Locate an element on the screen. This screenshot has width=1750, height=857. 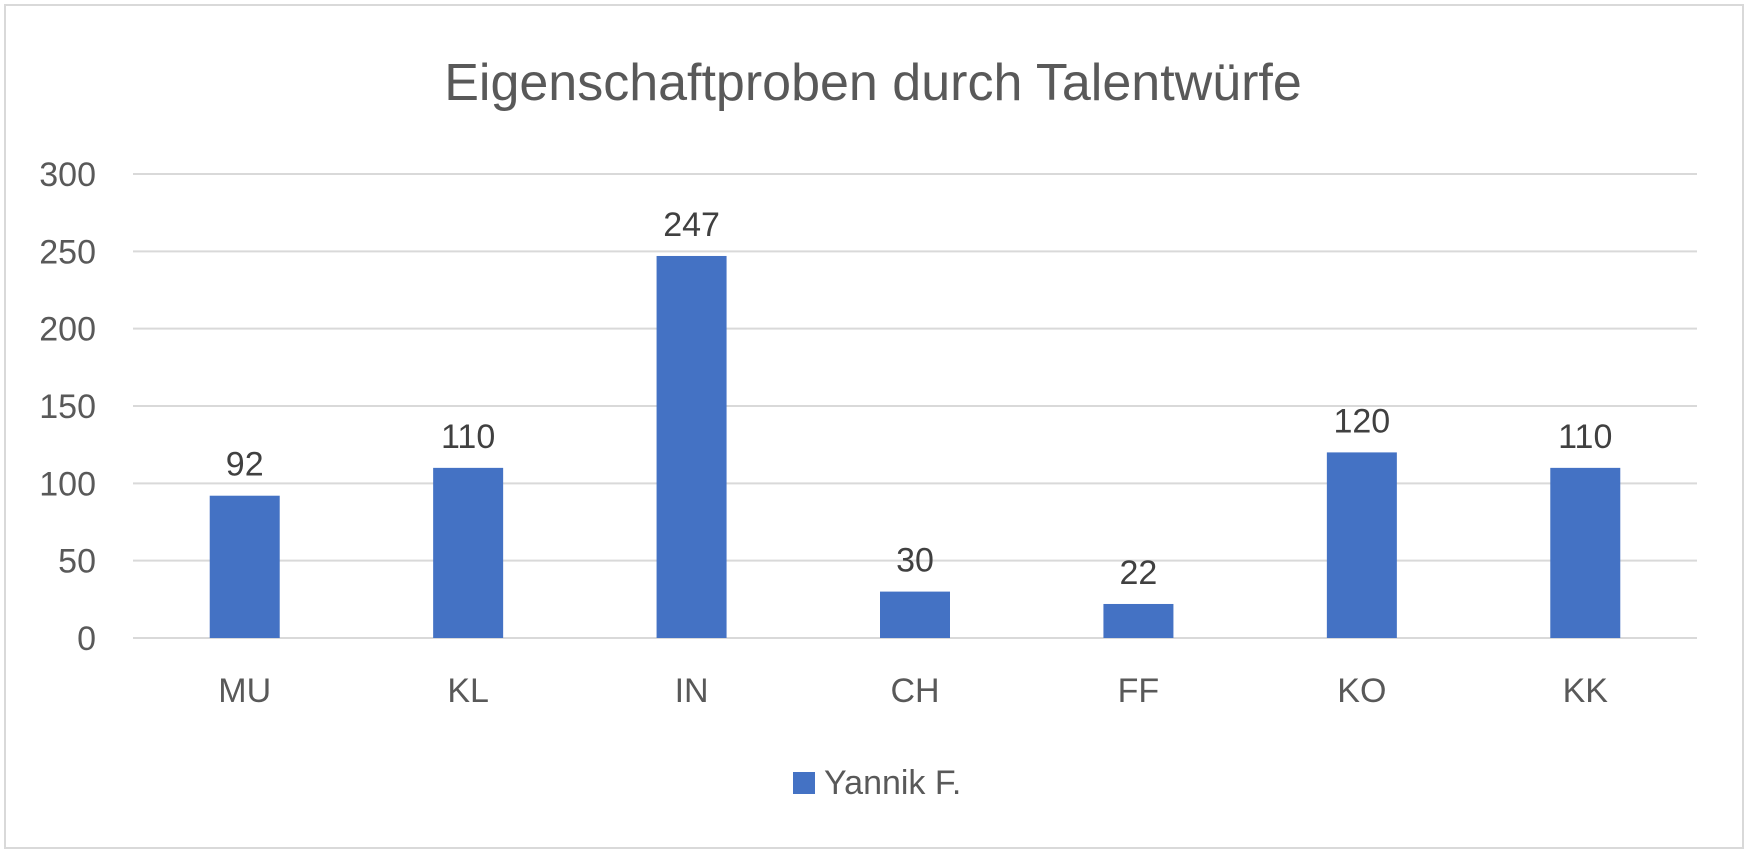
bar-ch is located at coordinates (915, 614).